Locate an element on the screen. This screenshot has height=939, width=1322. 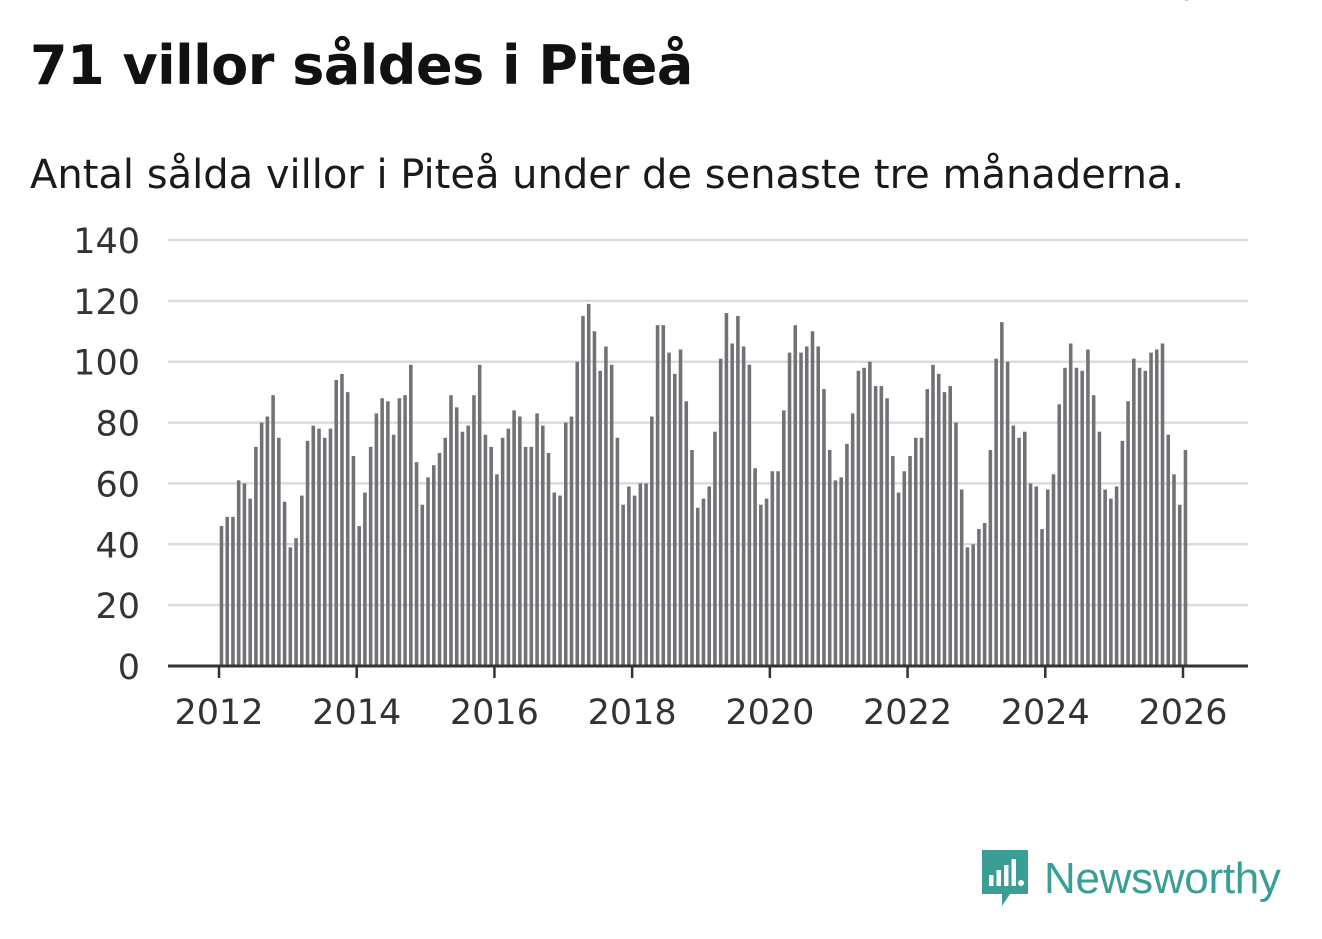
brand-logo: Newsworthy is located at coordinates (1130, 879).